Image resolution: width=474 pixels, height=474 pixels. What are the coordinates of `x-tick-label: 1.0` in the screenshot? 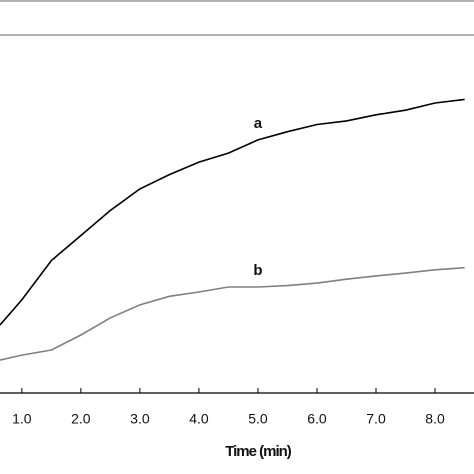 It's located at (22, 419).